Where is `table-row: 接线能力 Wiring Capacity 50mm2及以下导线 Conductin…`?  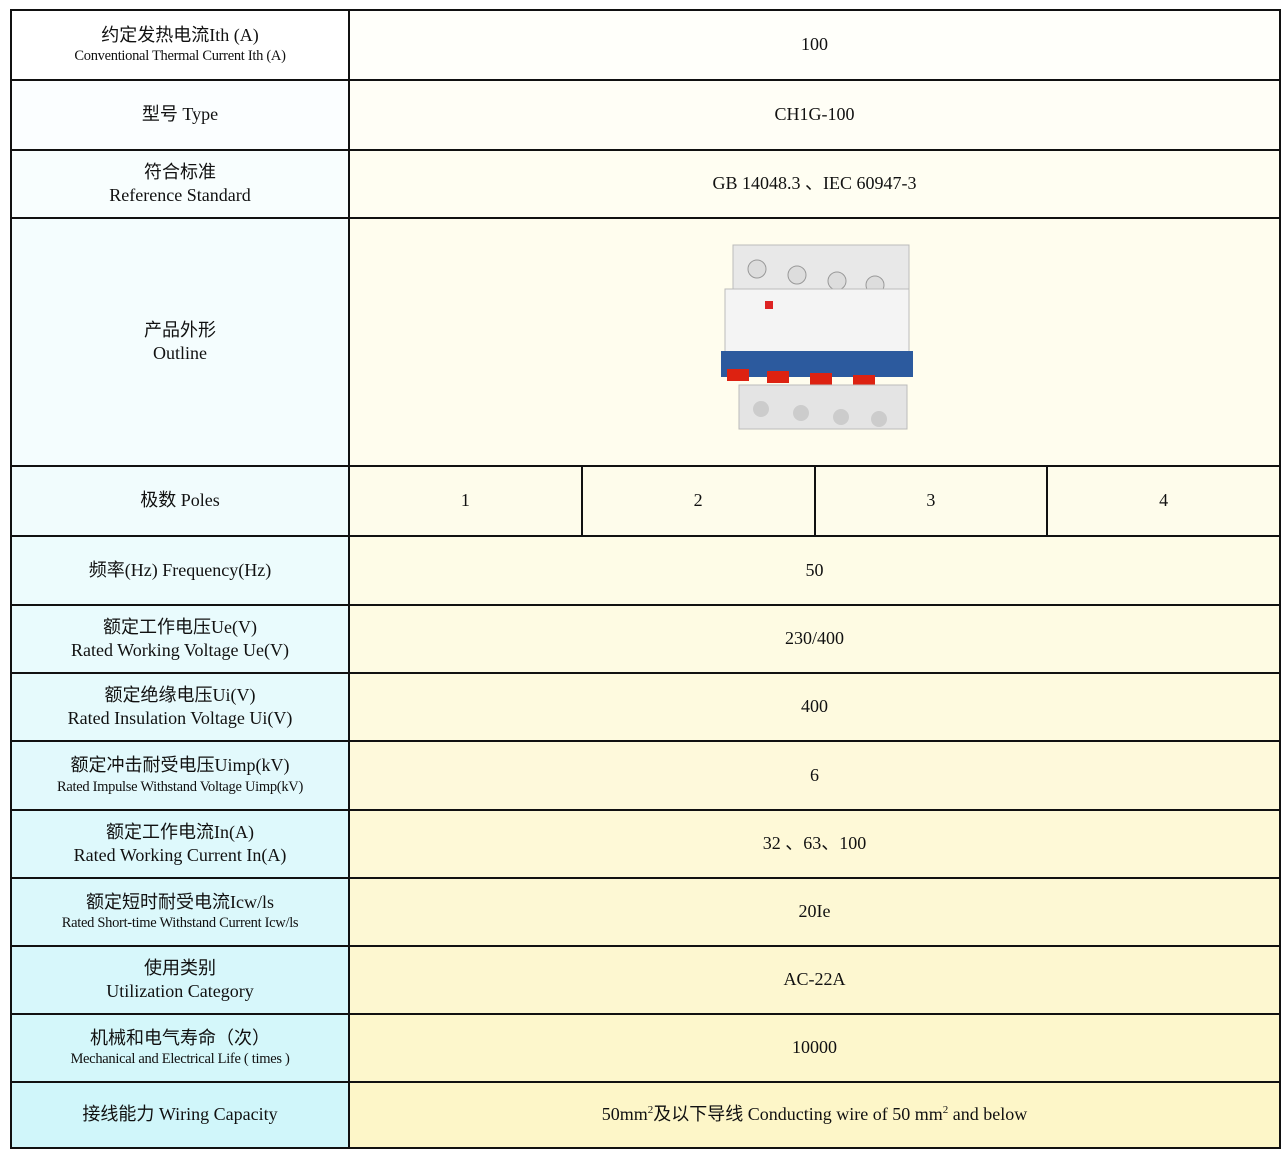 table-row: 接线能力 Wiring Capacity 50mm2及以下导线 Conductin… is located at coordinates (645, 1115).